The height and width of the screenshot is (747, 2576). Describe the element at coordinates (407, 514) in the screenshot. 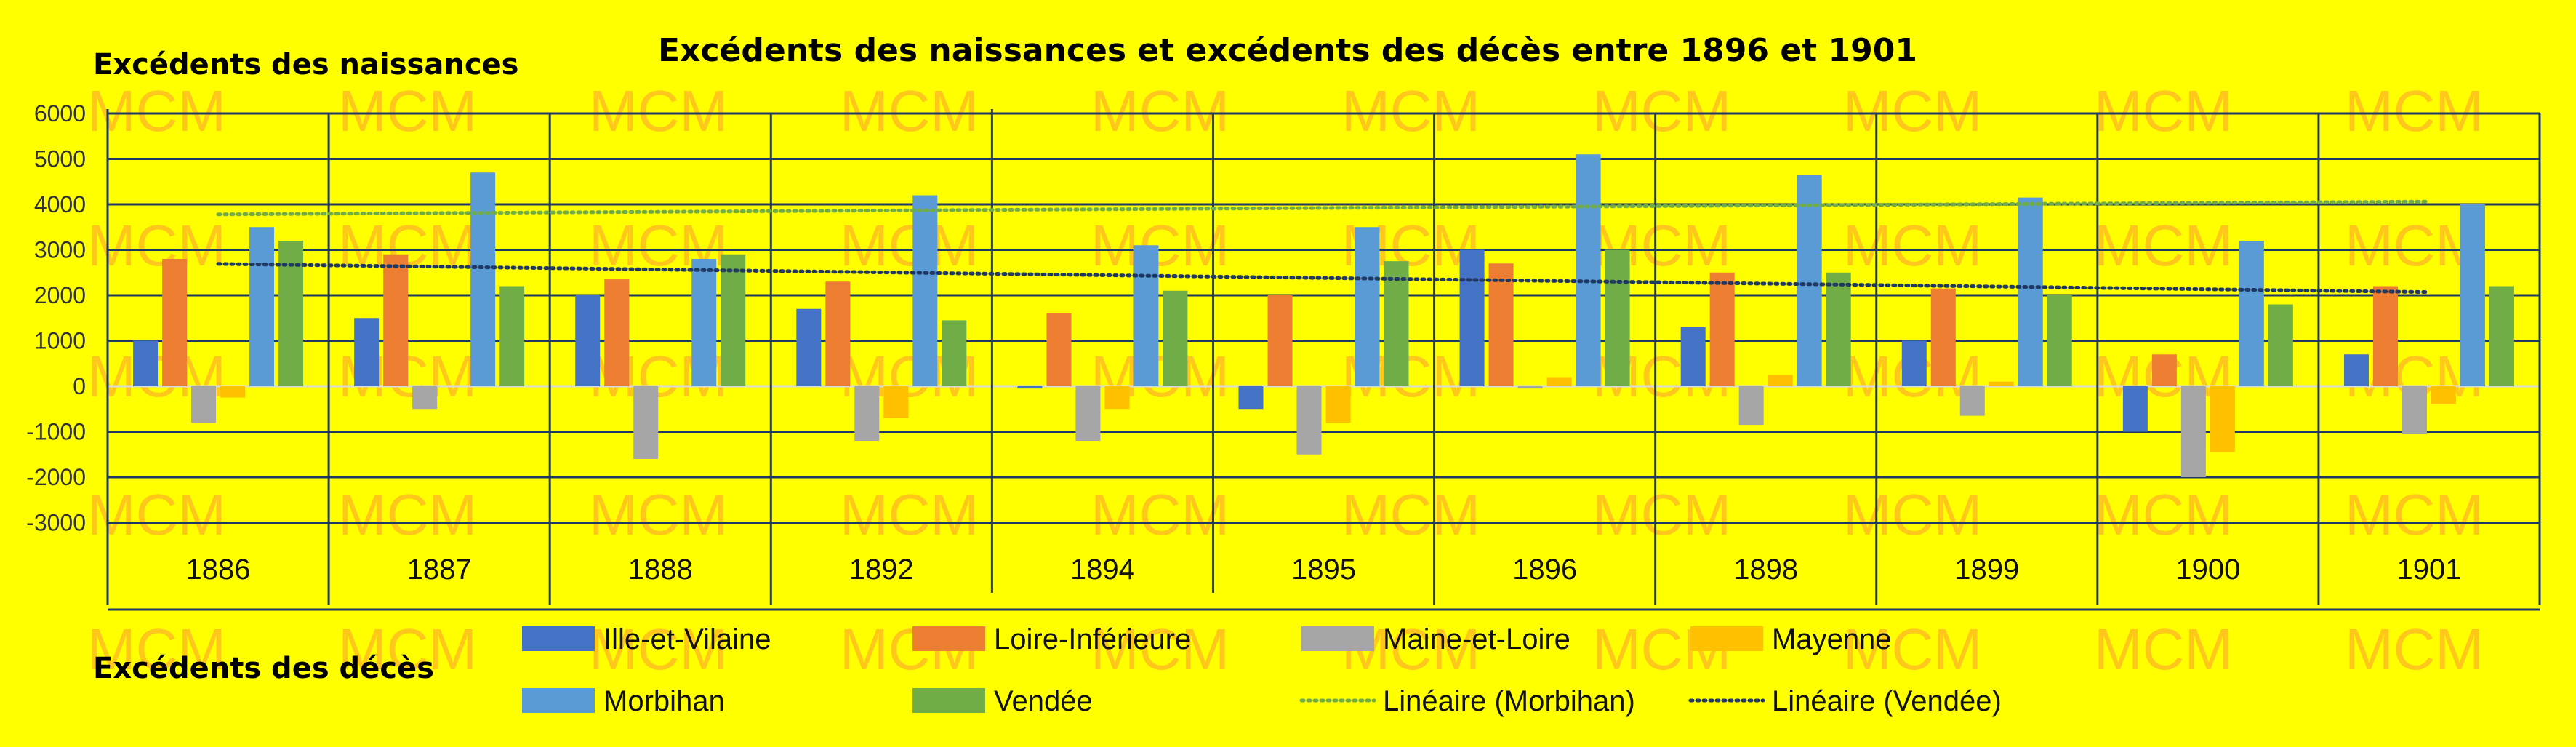

I see `watermark-1-3: MCM` at that location.